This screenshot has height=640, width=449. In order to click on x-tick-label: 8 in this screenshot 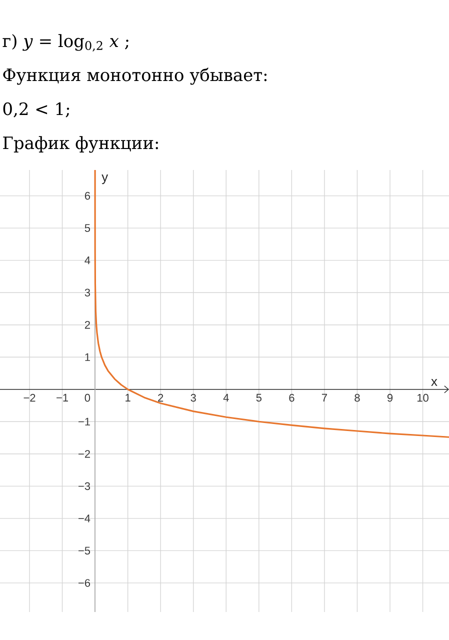, I will do `click(357, 398)`.